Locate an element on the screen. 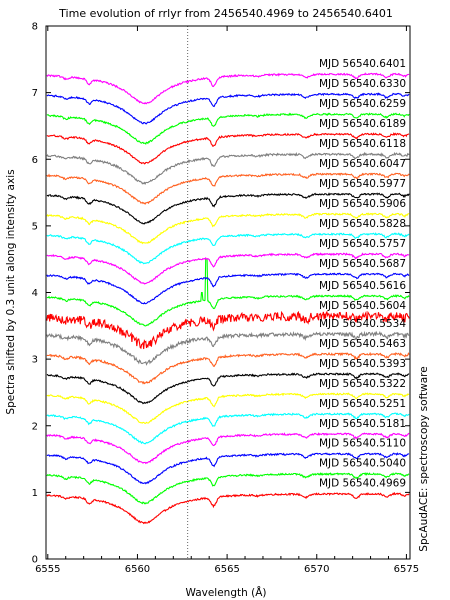 The image size is (450, 600). series-label: MJD 56540.5040 is located at coordinates (362, 464).